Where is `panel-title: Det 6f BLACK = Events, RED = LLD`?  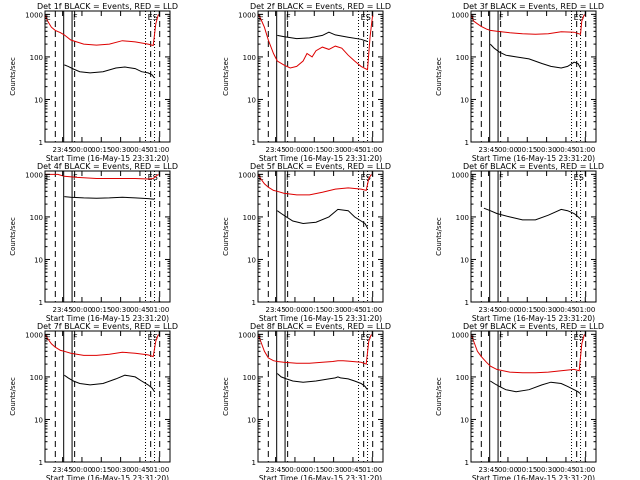
panel-title: Det 6f BLACK = Events, RED = LLD is located at coordinates (533, 166).